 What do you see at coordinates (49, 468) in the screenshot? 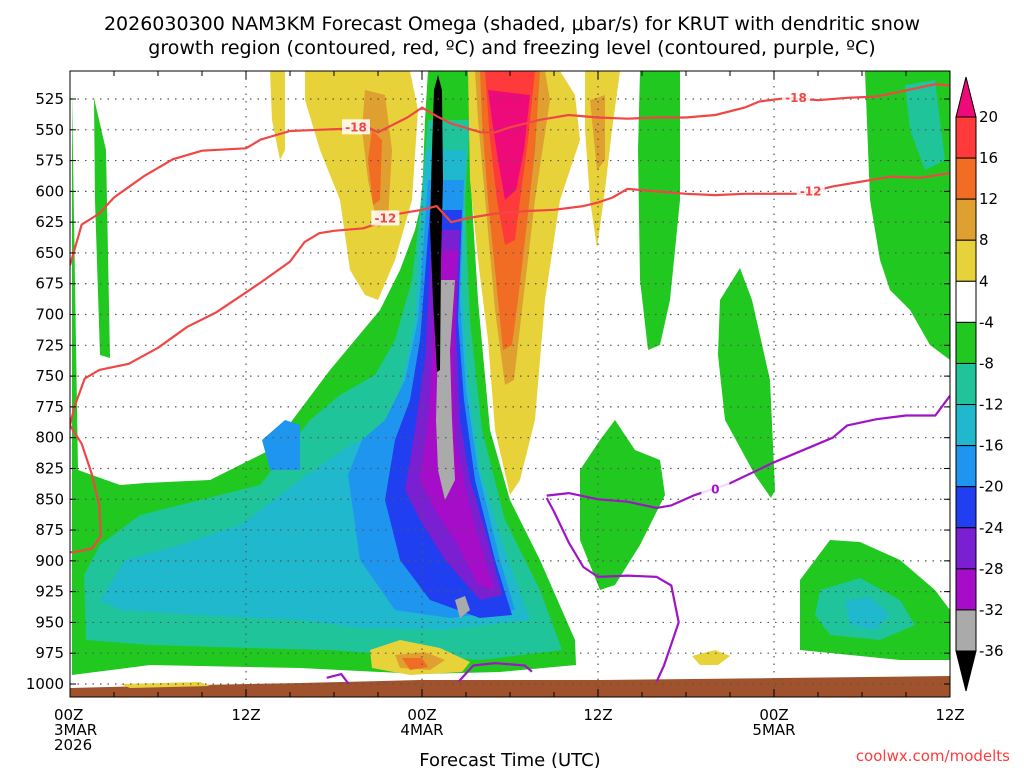
I see `y-tick-label: 825` at bounding box center [49, 468].